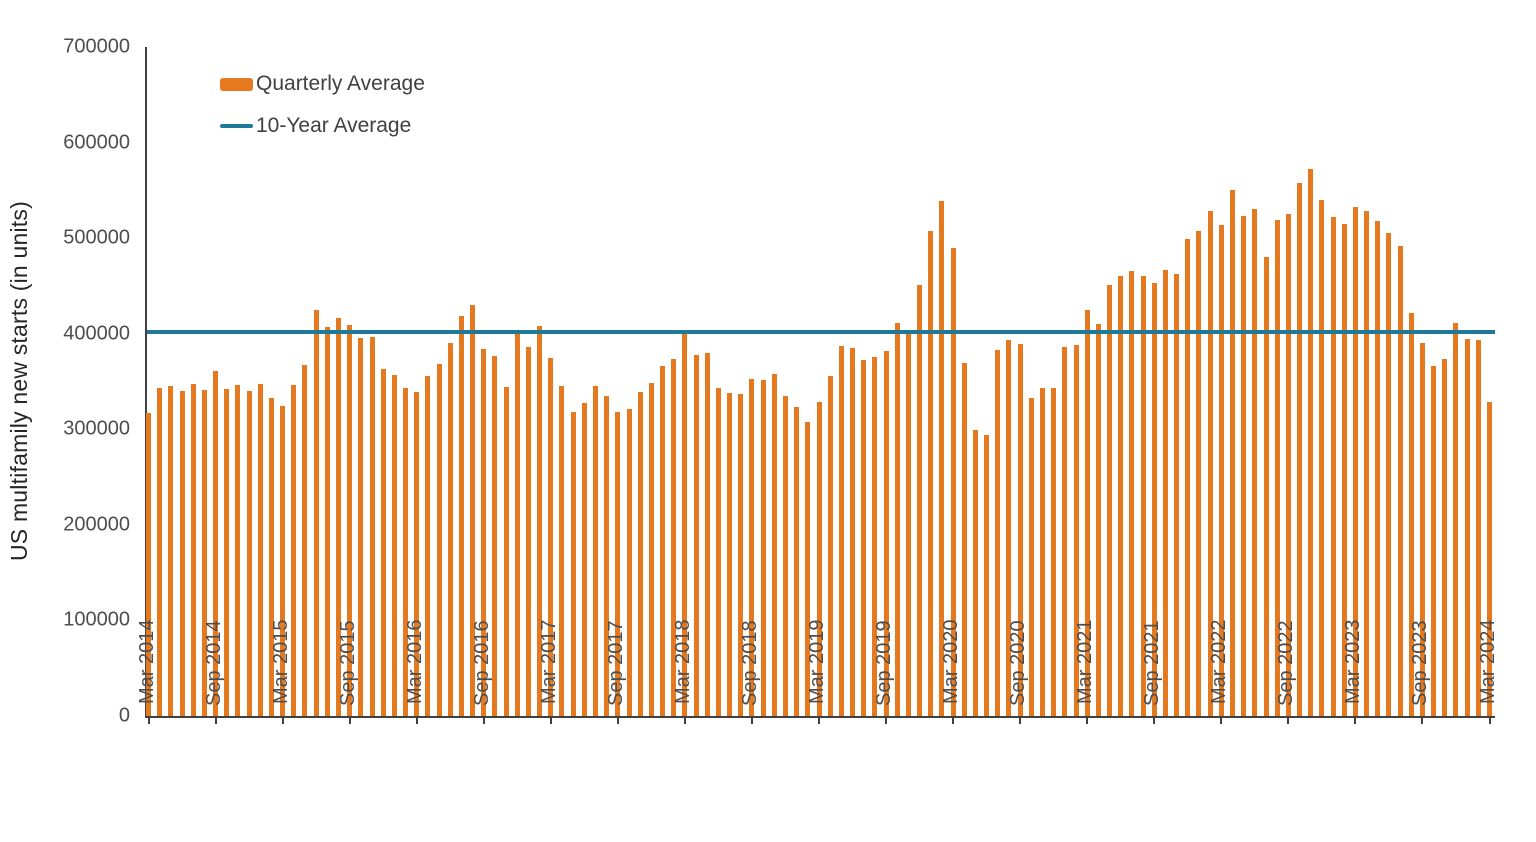 This screenshot has height=842, width=1536. What do you see at coordinates (481, 663) in the screenshot?
I see `x-tick-label: Sep 2016` at bounding box center [481, 663].